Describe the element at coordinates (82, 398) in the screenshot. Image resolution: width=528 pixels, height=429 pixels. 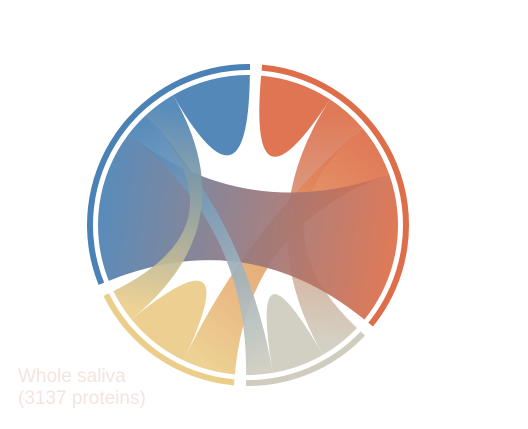
I see `whole-saliva-label-line2: (3137 proteins)` at that location.